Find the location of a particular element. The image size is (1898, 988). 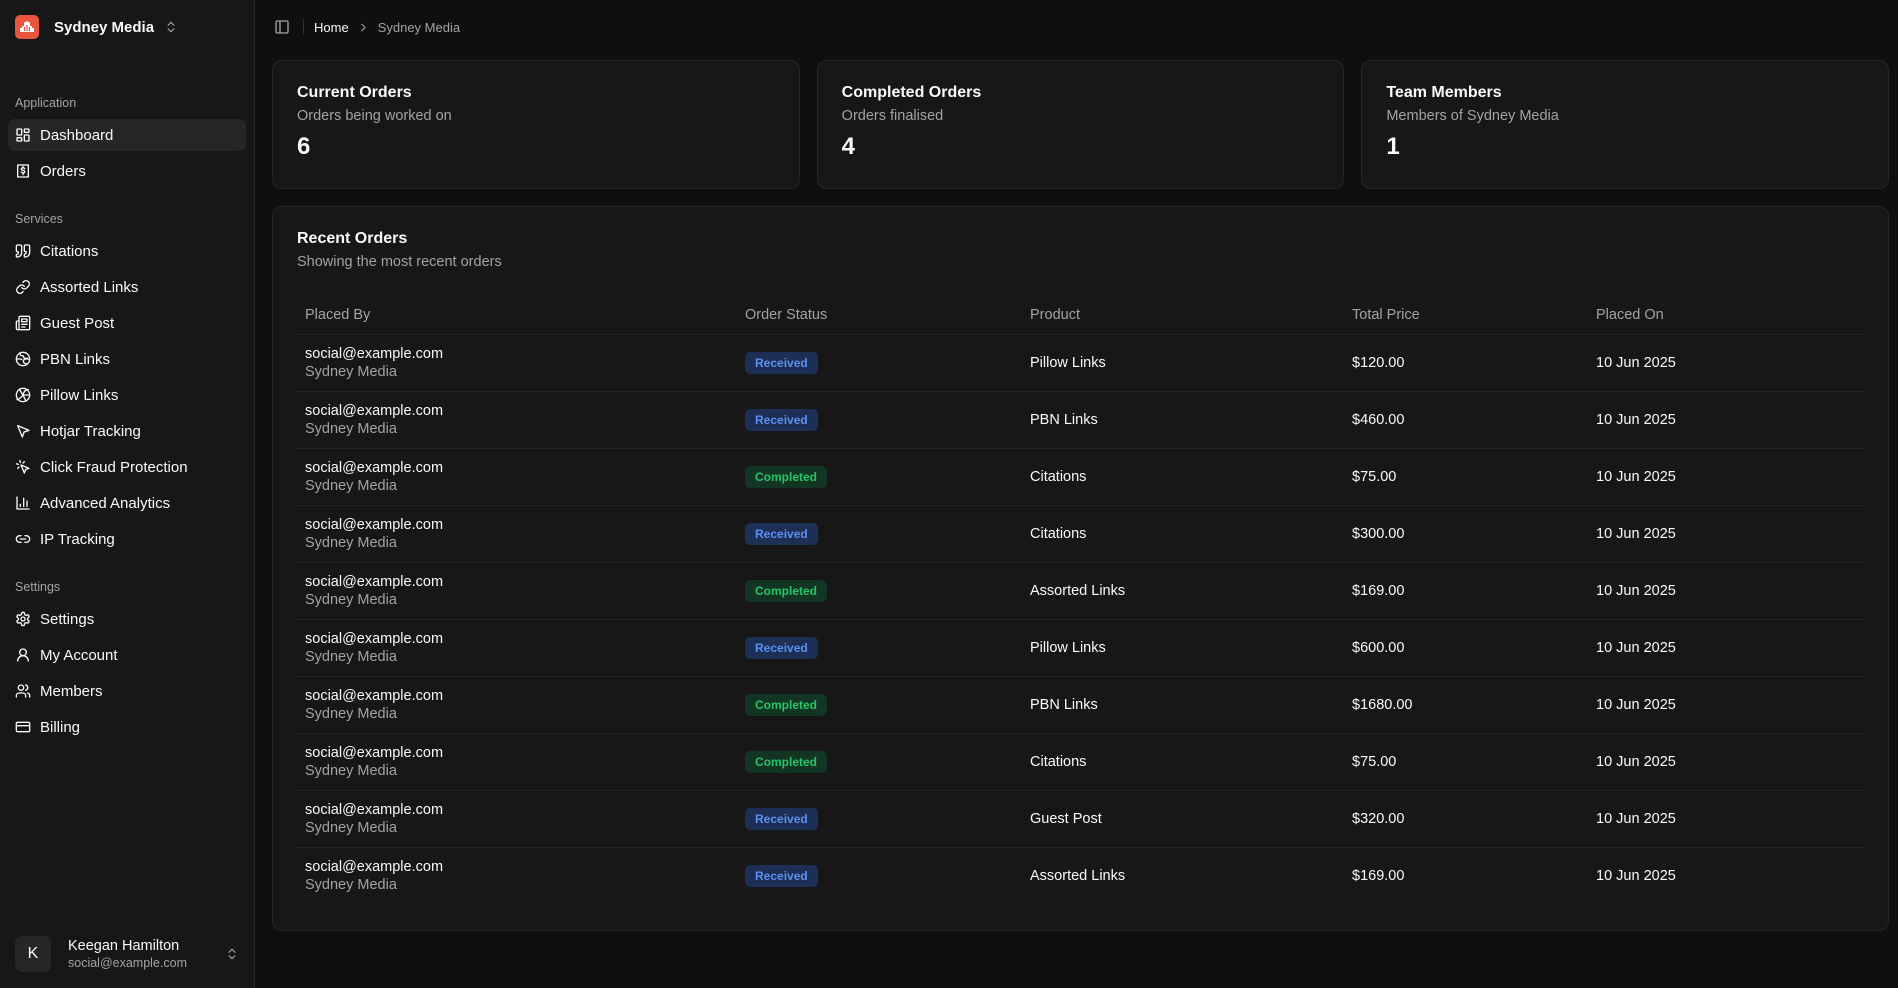

sidebar-item-ip-tracking: IP Tracking is located at coordinates (127, 539).